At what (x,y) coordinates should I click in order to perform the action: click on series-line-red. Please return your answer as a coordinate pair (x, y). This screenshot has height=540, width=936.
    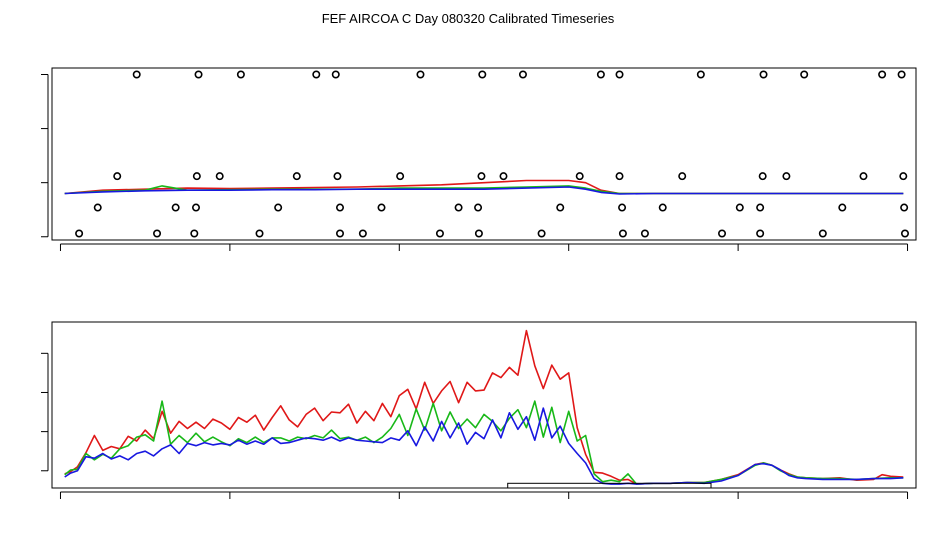
    Looking at the image, I should click on (484, 187).